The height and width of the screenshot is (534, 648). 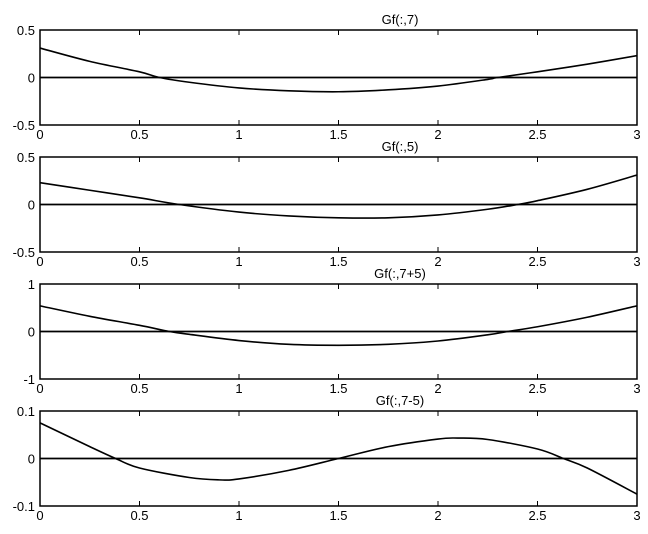 I want to click on subplot-title: Gf(:,7), so click(x=400, y=19).